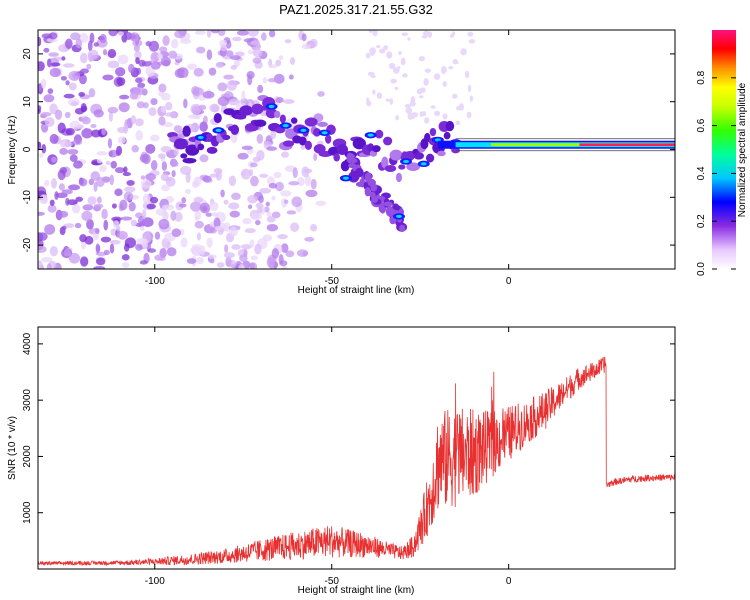  I want to click on x-tick-label: -50, so click(332, 581).